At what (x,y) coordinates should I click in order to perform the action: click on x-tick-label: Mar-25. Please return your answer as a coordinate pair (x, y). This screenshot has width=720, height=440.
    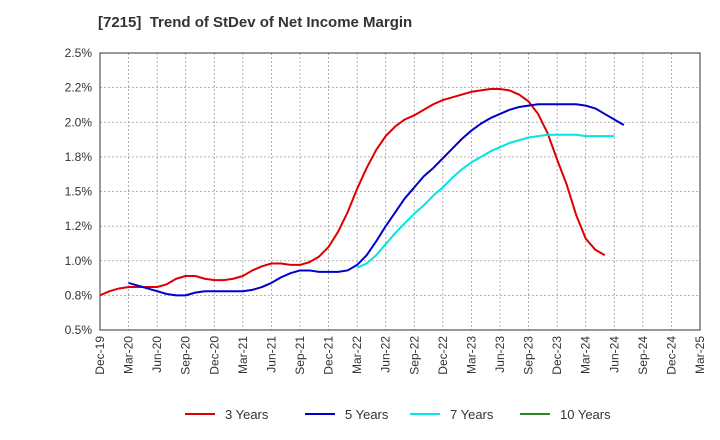
    Looking at the image, I should click on (700, 355).